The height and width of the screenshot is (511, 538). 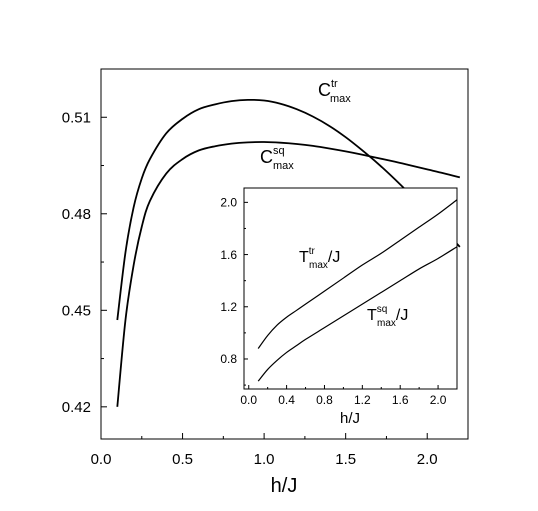 I want to click on main-x-tick-label: 1.0, so click(x=264, y=459).